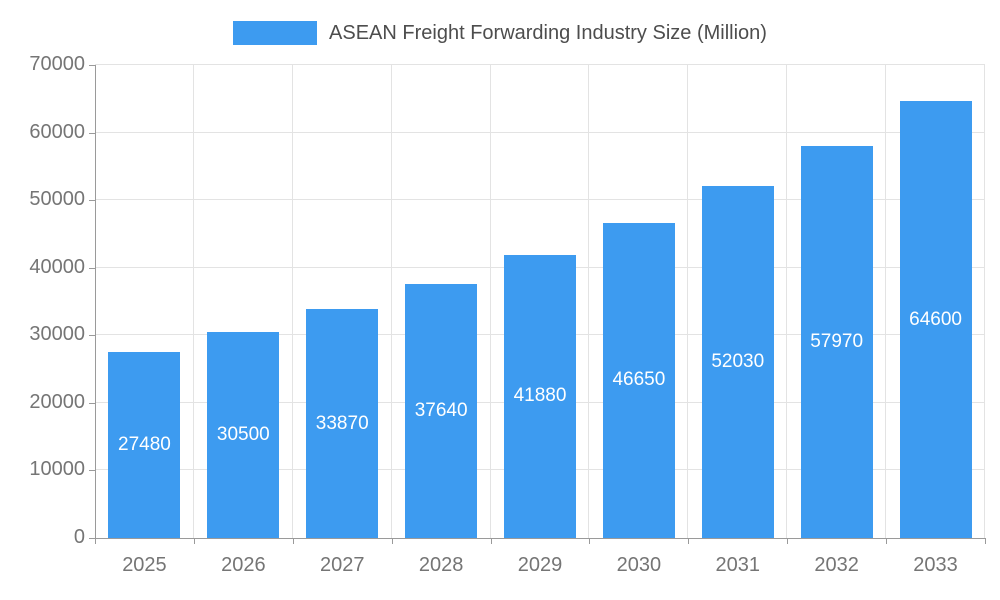 The width and height of the screenshot is (1000, 600). I want to click on y-tick-label: 60000, so click(57, 131).